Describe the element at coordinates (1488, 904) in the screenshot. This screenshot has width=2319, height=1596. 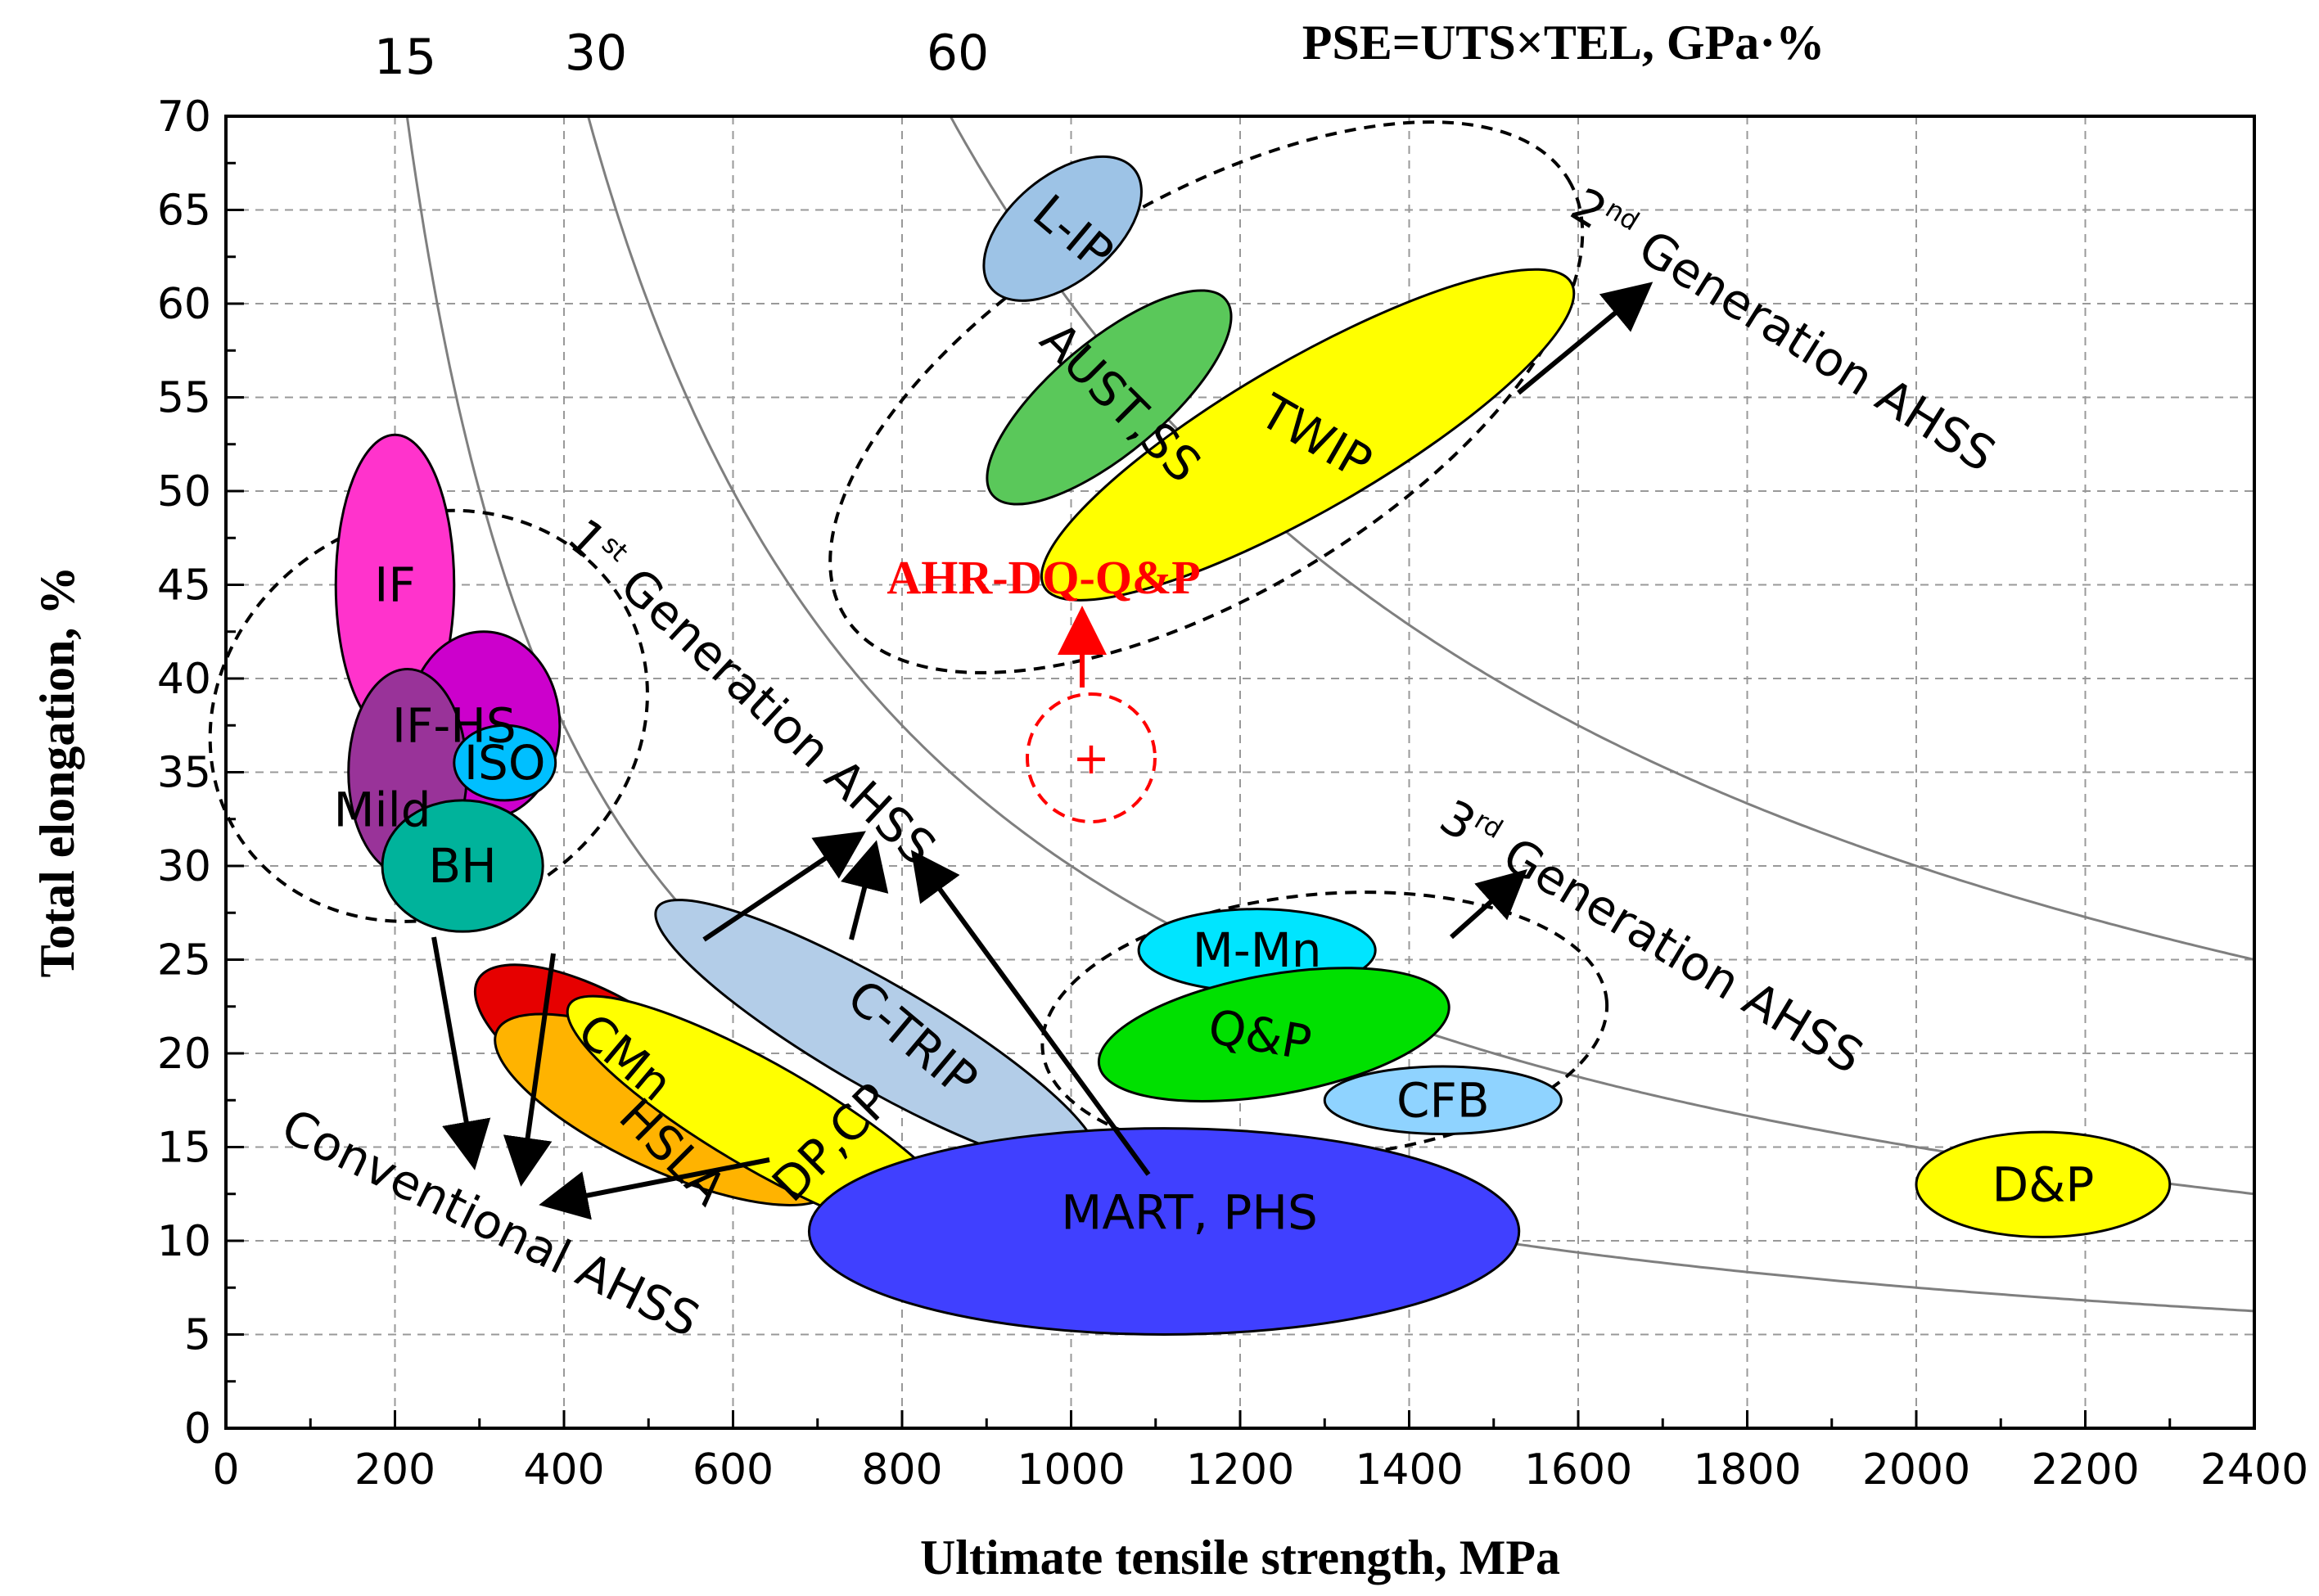
I see `arrow-gen3` at that location.